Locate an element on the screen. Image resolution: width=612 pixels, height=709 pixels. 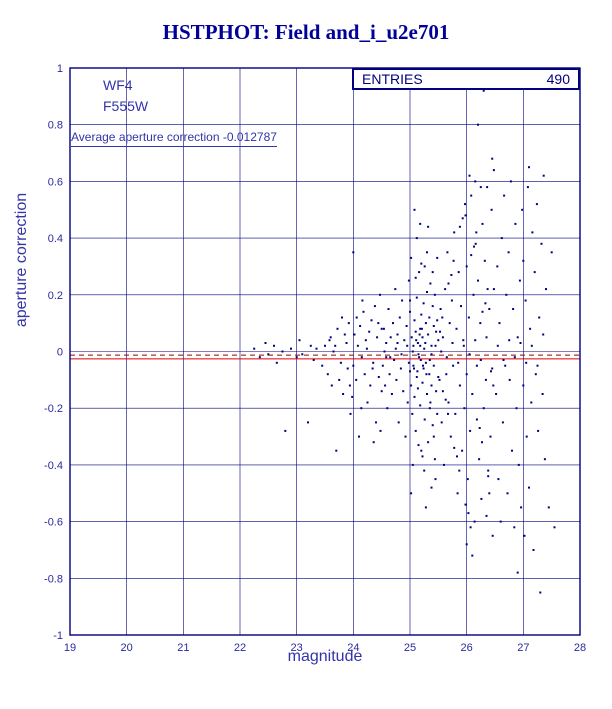
svg-text: -0.6 is located at coordinates (53, 523).